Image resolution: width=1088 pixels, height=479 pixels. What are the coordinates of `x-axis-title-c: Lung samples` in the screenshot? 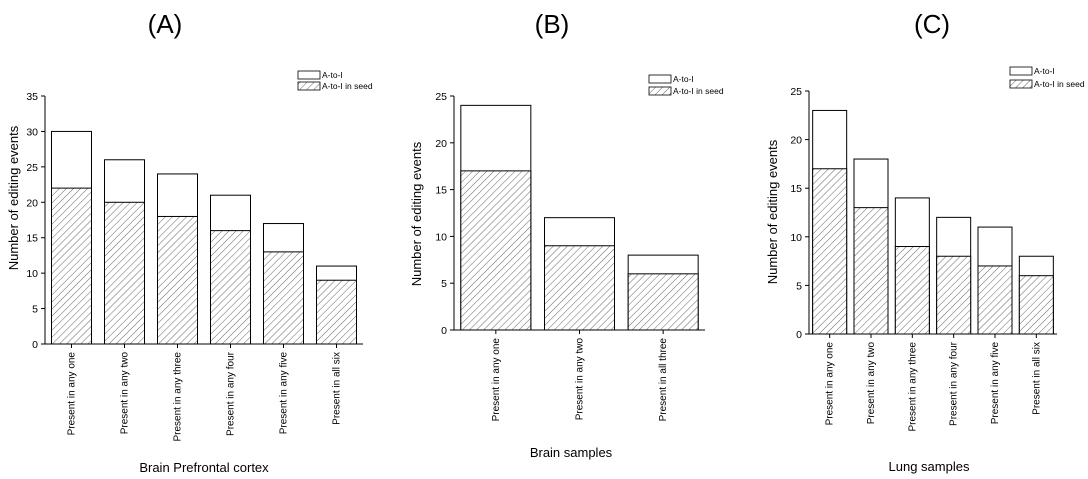 It's located at (929, 466).